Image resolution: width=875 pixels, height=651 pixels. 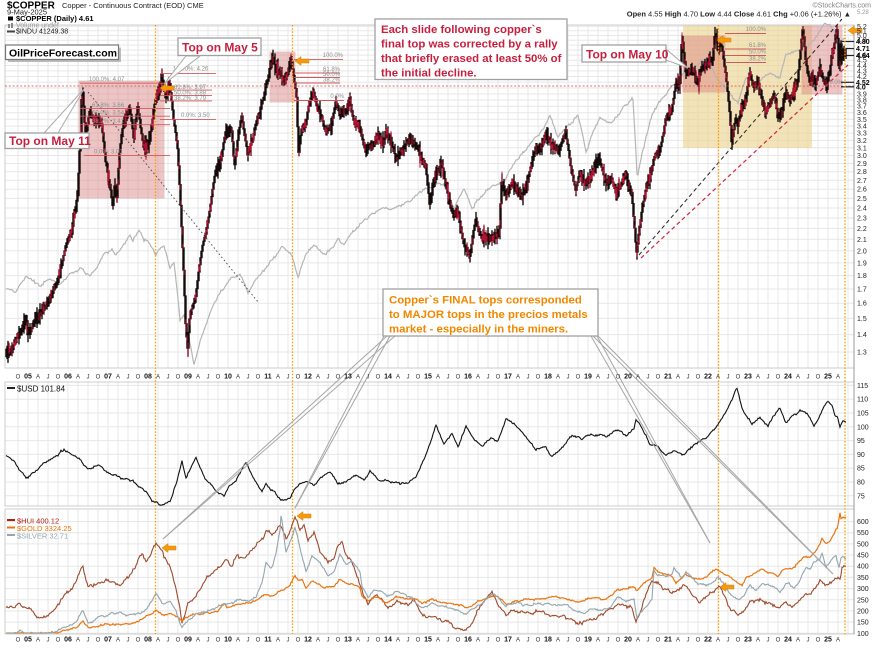 I want to click on svg-text: 80, so click(x=861, y=483).